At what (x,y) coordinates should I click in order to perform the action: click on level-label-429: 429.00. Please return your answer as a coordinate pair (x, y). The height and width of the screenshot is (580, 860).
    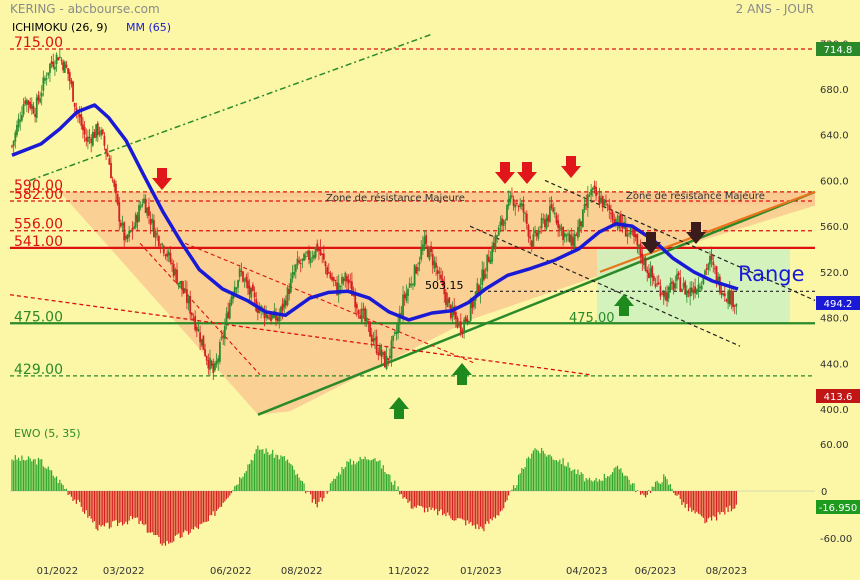
    Looking at the image, I should click on (38, 370).